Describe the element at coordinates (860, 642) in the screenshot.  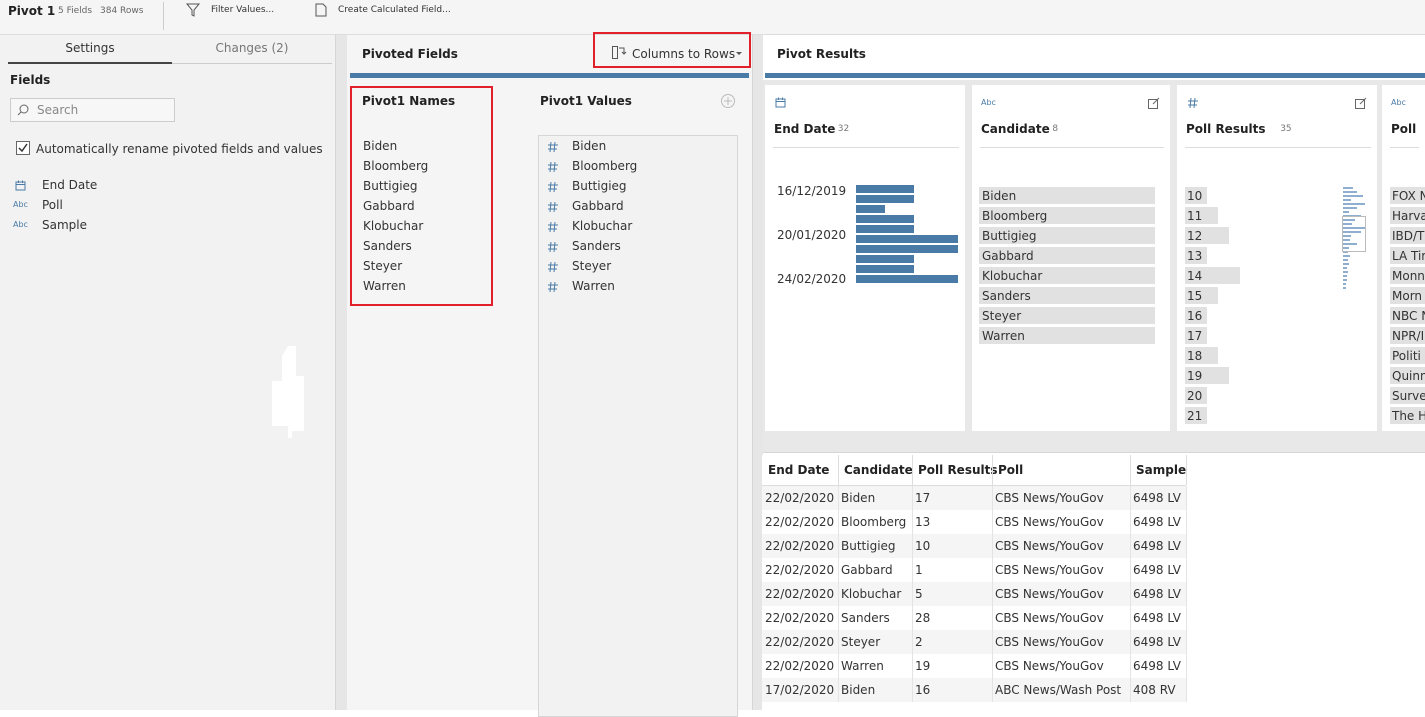
I see `cell: Steyer` at that location.